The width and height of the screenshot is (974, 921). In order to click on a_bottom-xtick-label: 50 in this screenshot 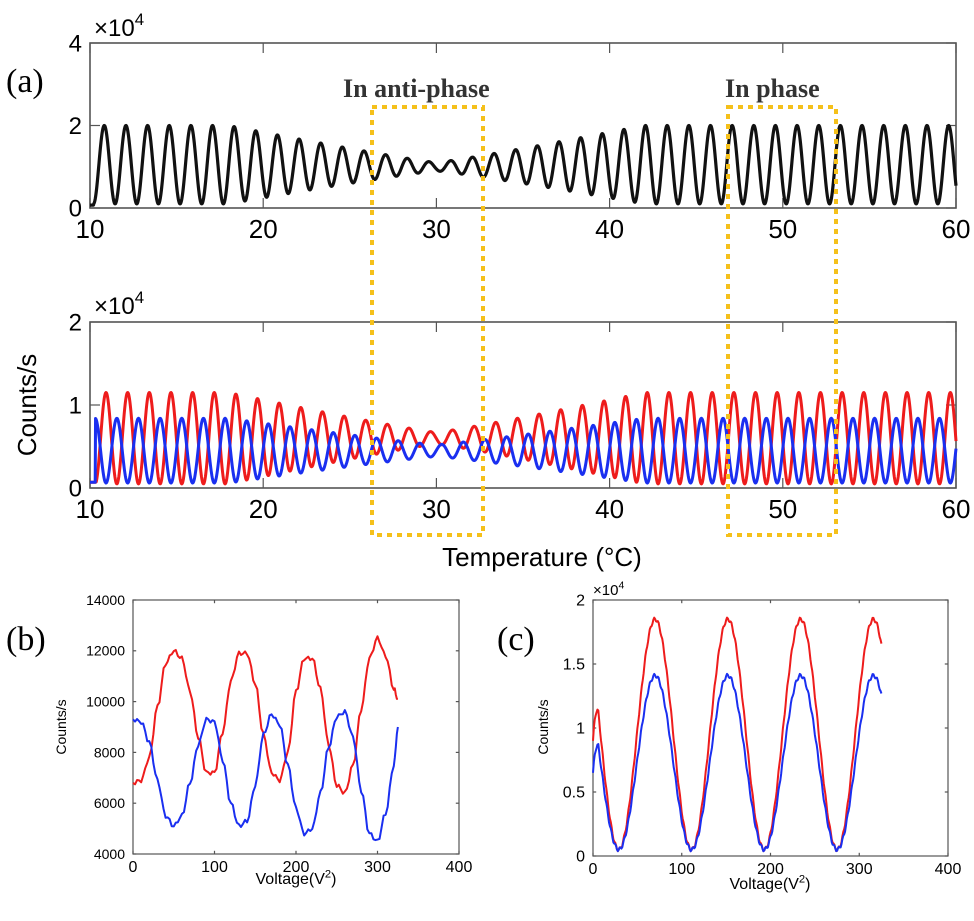, I will do `click(782, 509)`.